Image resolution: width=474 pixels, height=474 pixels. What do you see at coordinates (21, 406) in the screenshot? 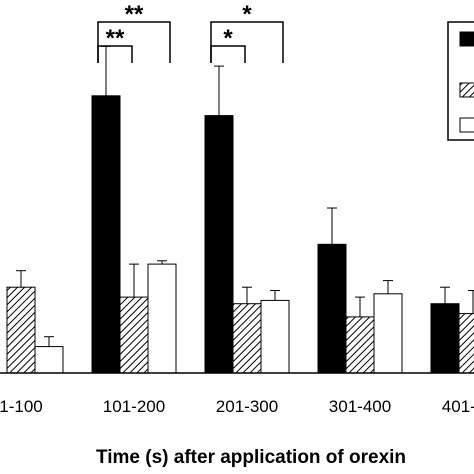
I see `x-tick-label: 1-100` at bounding box center [21, 406].